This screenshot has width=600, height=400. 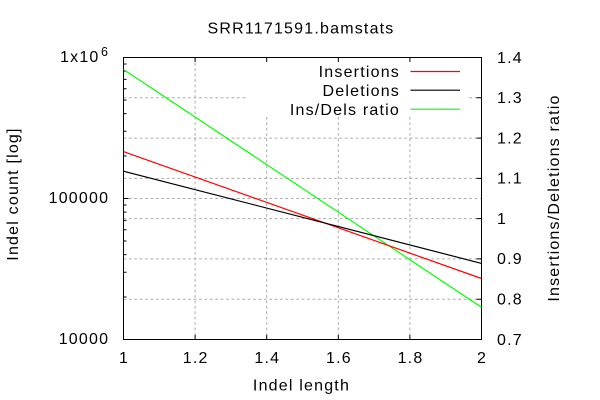 I want to click on svg-text: 1.1, so click(x=510, y=179).